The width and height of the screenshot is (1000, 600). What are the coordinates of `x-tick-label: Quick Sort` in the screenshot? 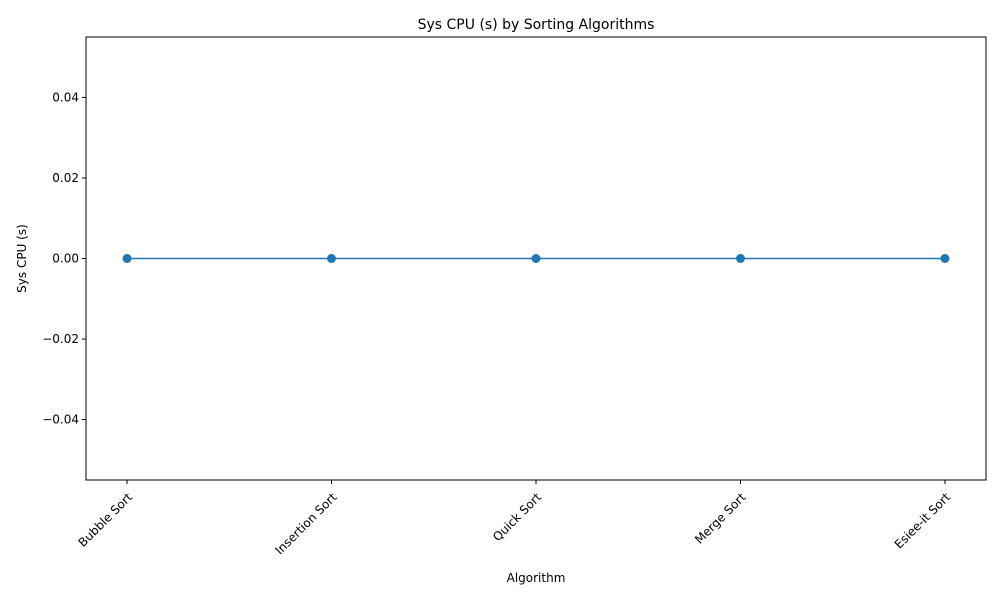 It's located at (517, 517).